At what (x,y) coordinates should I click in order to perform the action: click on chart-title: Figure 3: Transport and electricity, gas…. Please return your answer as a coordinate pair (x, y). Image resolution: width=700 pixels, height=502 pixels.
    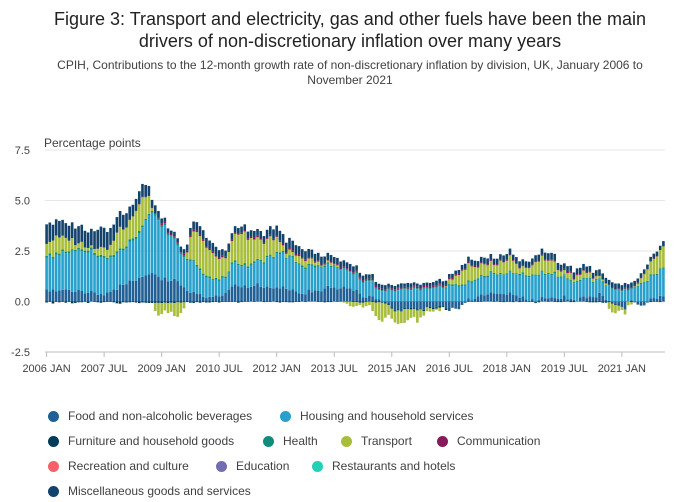
    Looking at the image, I should click on (350, 30).